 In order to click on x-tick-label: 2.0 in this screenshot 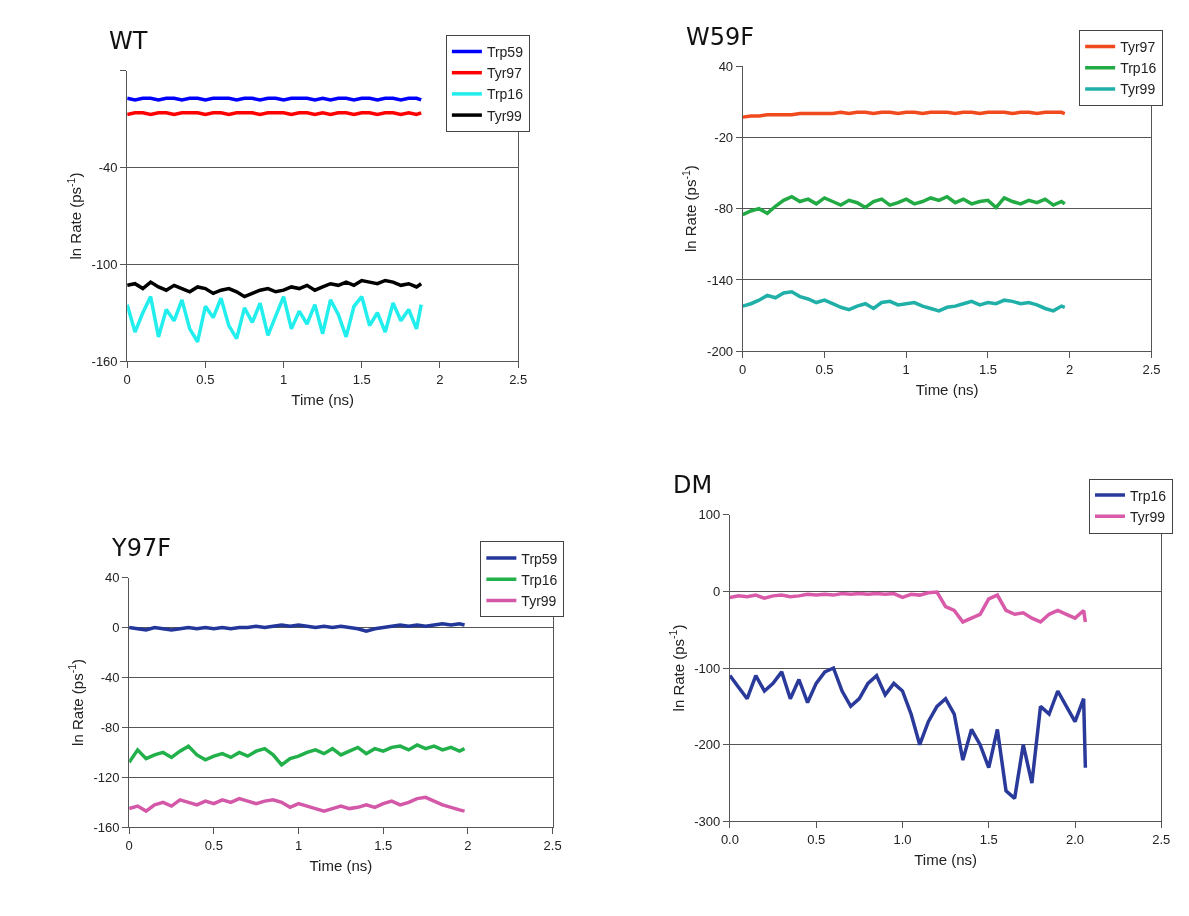, I will do `click(1075, 840)`.